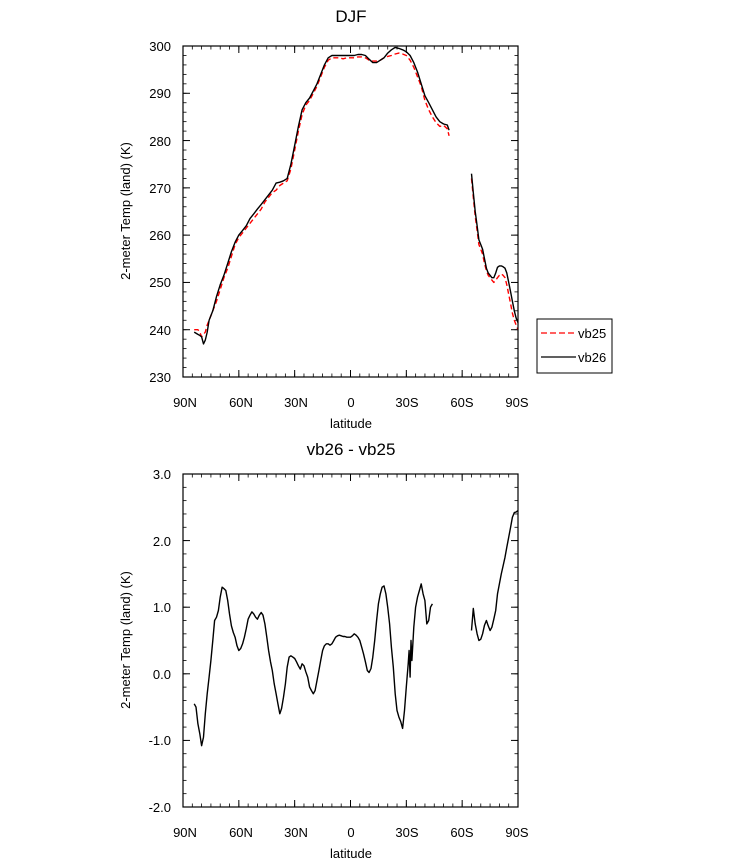  Describe the element at coordinates (185, 402) in the screenshot. I see `top-x-tick-label: 90N` at that location.